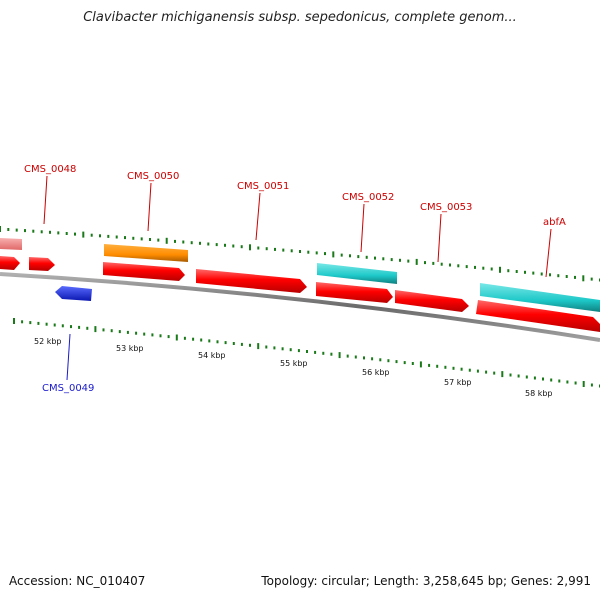  Describe the element at coordinates (368, 197) in the screenshot. I see `gene-label-cms-0052: CMS_0052` at that location.